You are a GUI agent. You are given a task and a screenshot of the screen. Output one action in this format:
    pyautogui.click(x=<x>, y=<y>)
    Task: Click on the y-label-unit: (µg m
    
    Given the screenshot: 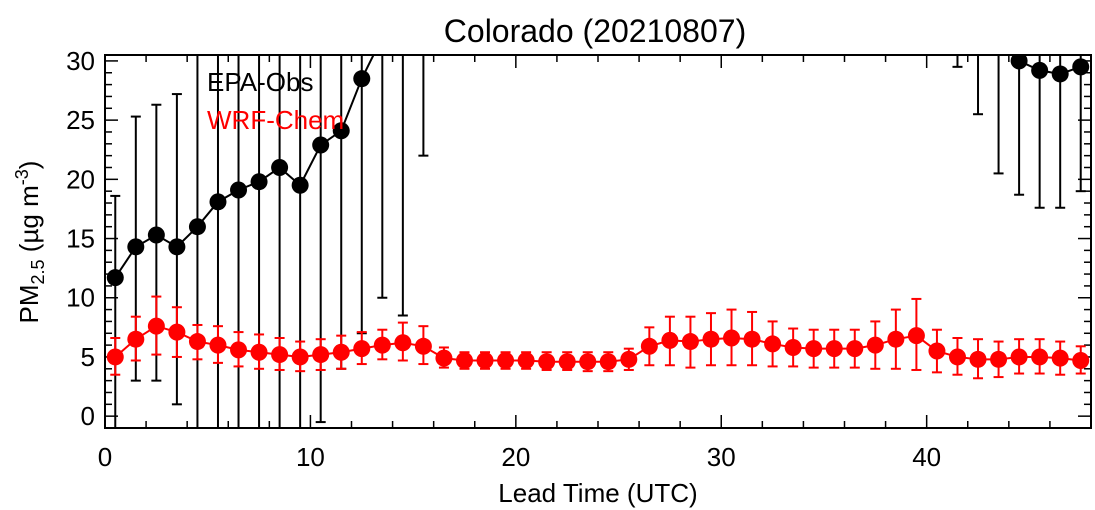 What is the action you would take?
    pyautogui.click(x=29, y=222)
    